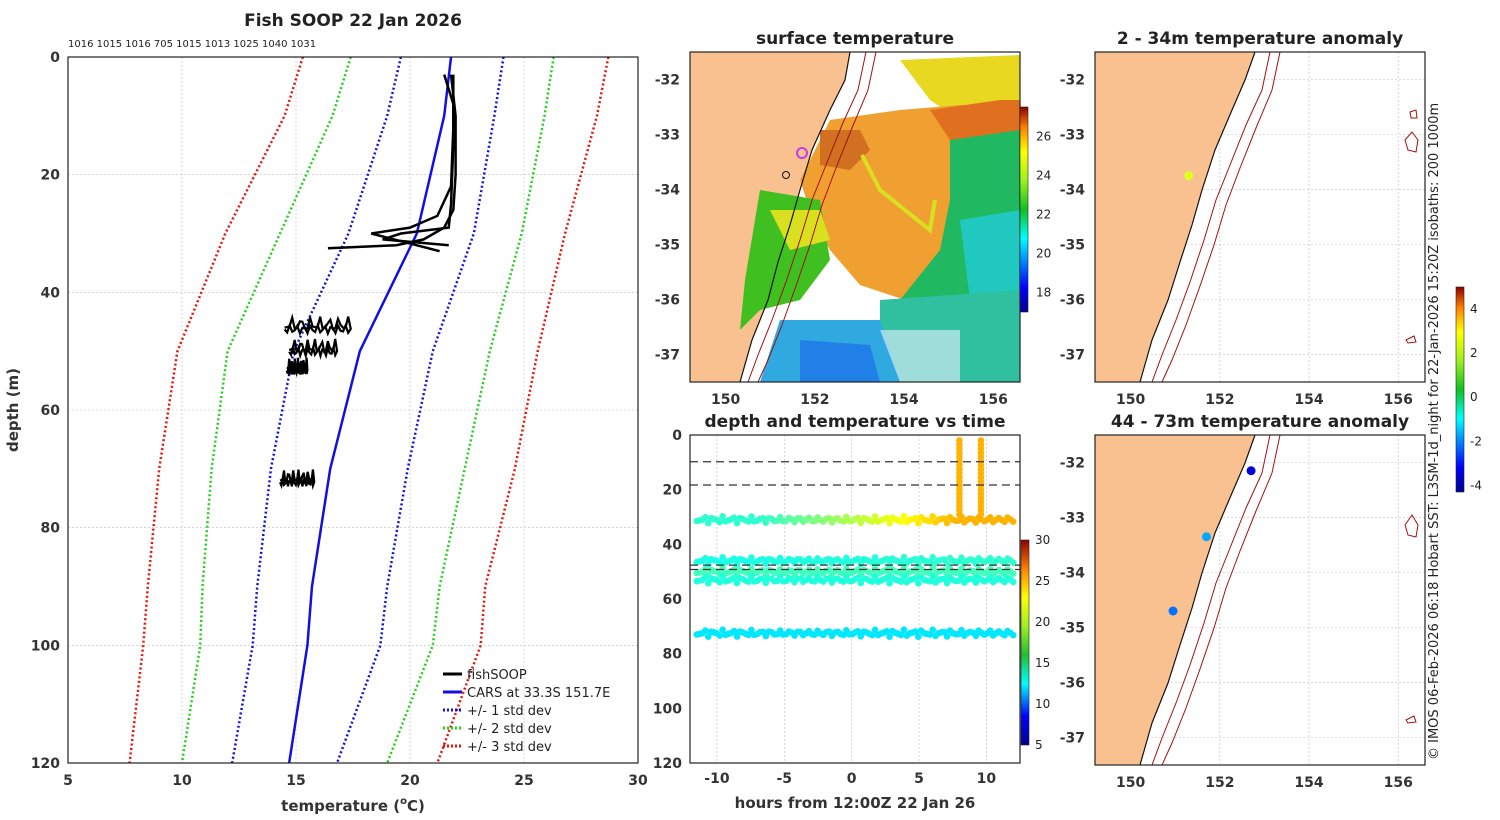  Describe the element at coordinates (638, 781) in the screenshot. I see `profile-x-tick: 30` at that location.